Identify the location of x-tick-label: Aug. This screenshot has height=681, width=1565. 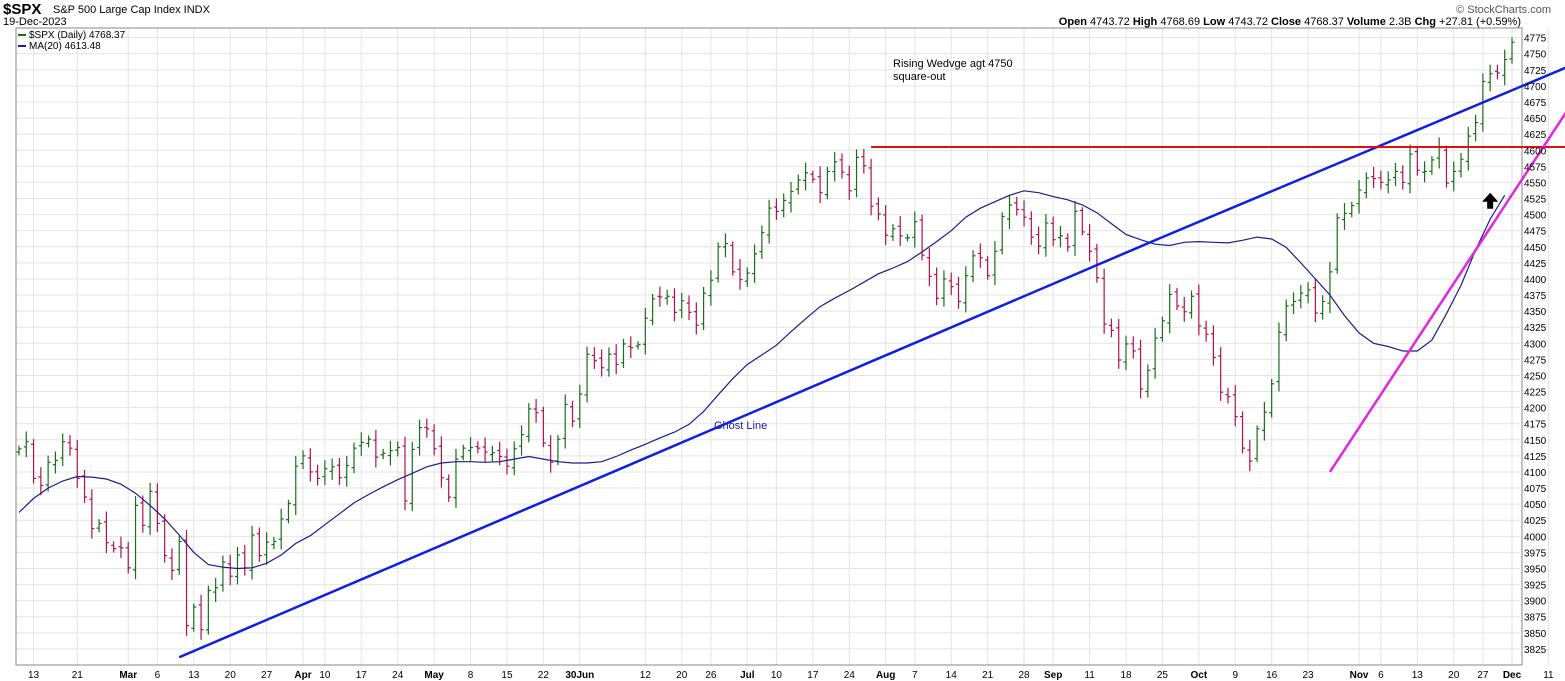
(885, 675).